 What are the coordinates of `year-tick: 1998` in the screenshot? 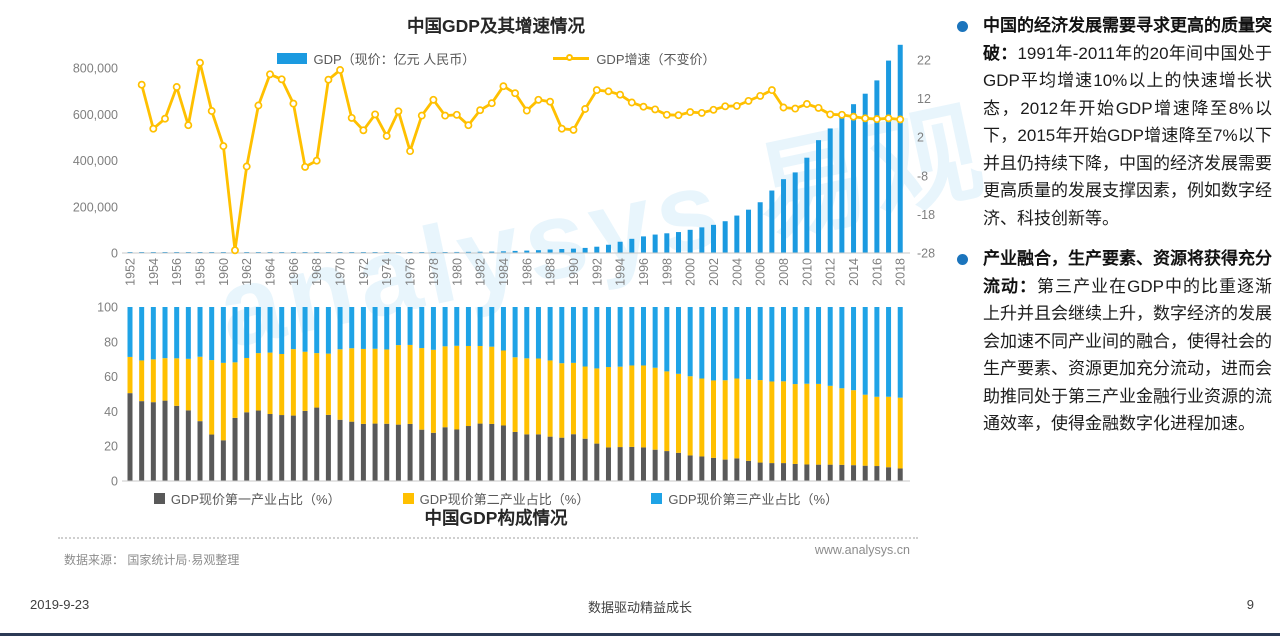 It's located at (667, 272).